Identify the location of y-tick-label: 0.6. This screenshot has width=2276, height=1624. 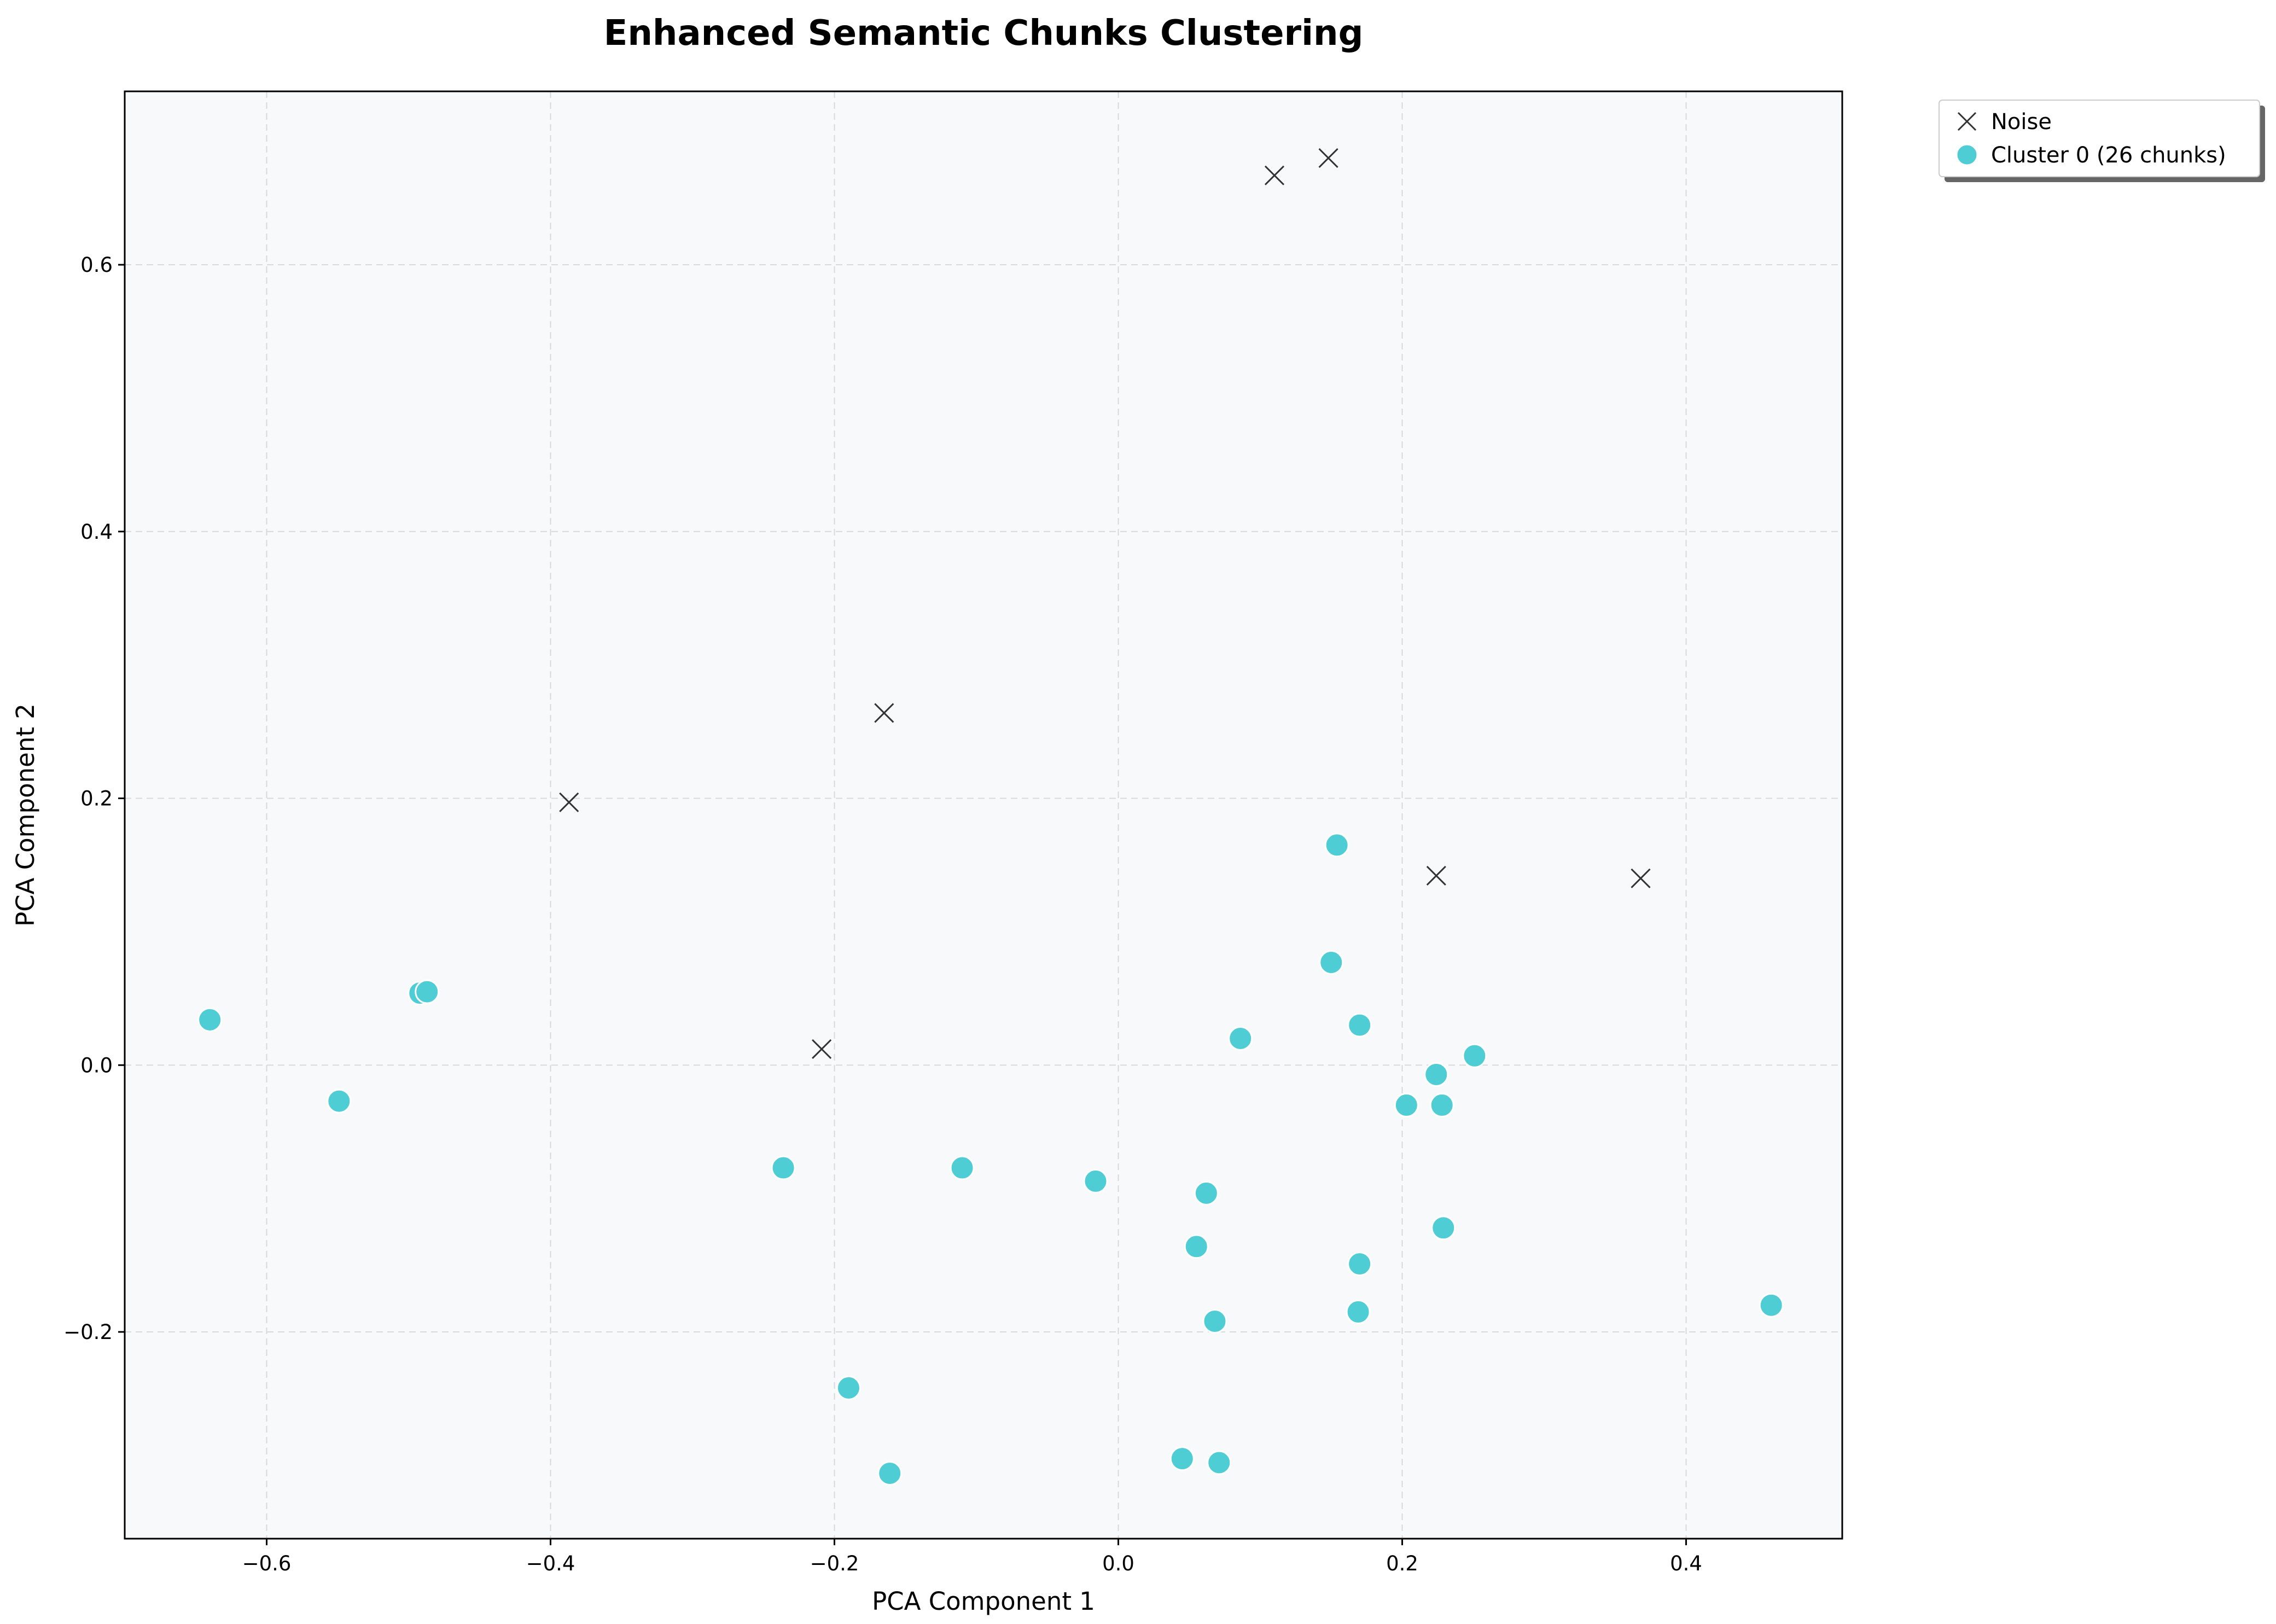
(96, 265).